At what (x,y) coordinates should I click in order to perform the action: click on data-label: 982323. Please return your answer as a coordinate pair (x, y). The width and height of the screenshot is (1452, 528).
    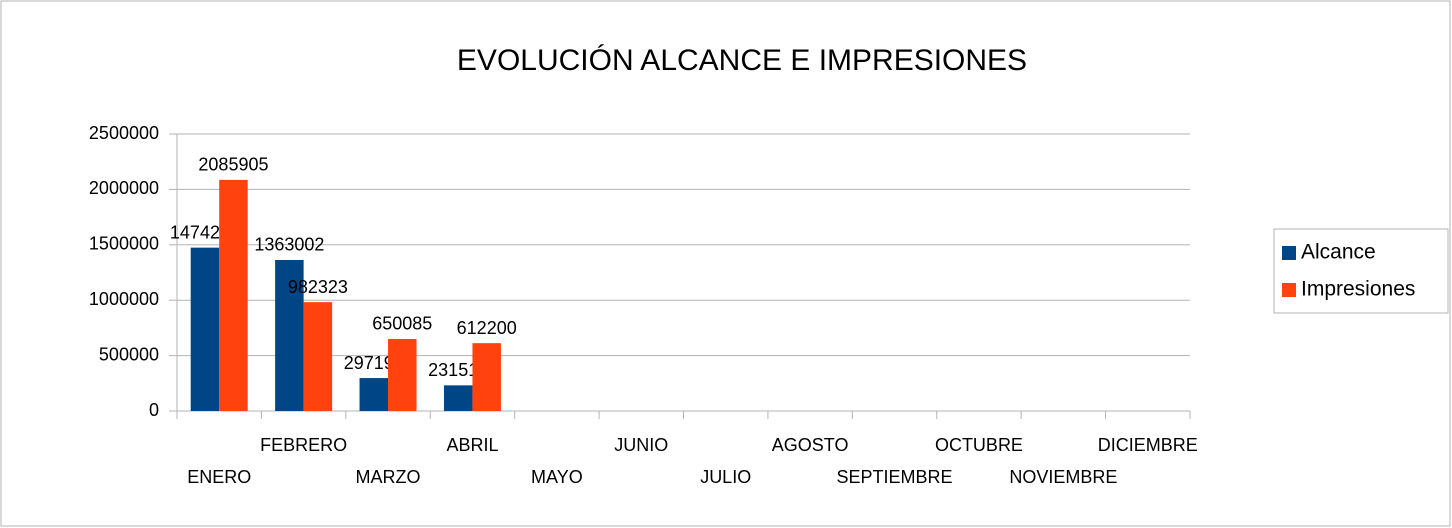
    Looking at the image, I should click on (318, 287).